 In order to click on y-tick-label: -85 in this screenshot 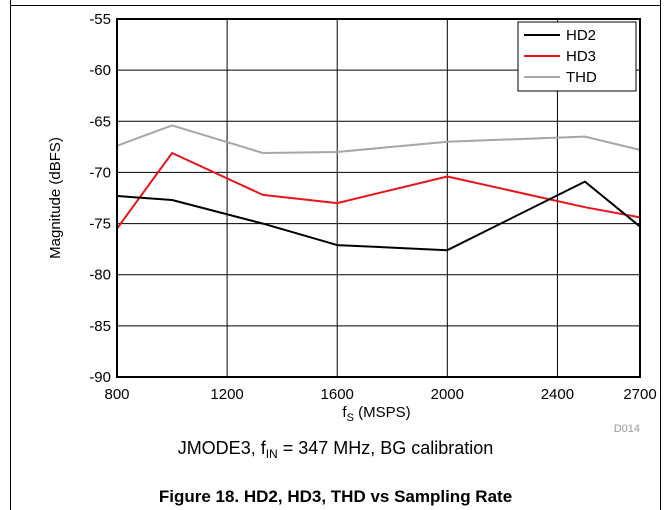, I will do `click(100, 326)`.